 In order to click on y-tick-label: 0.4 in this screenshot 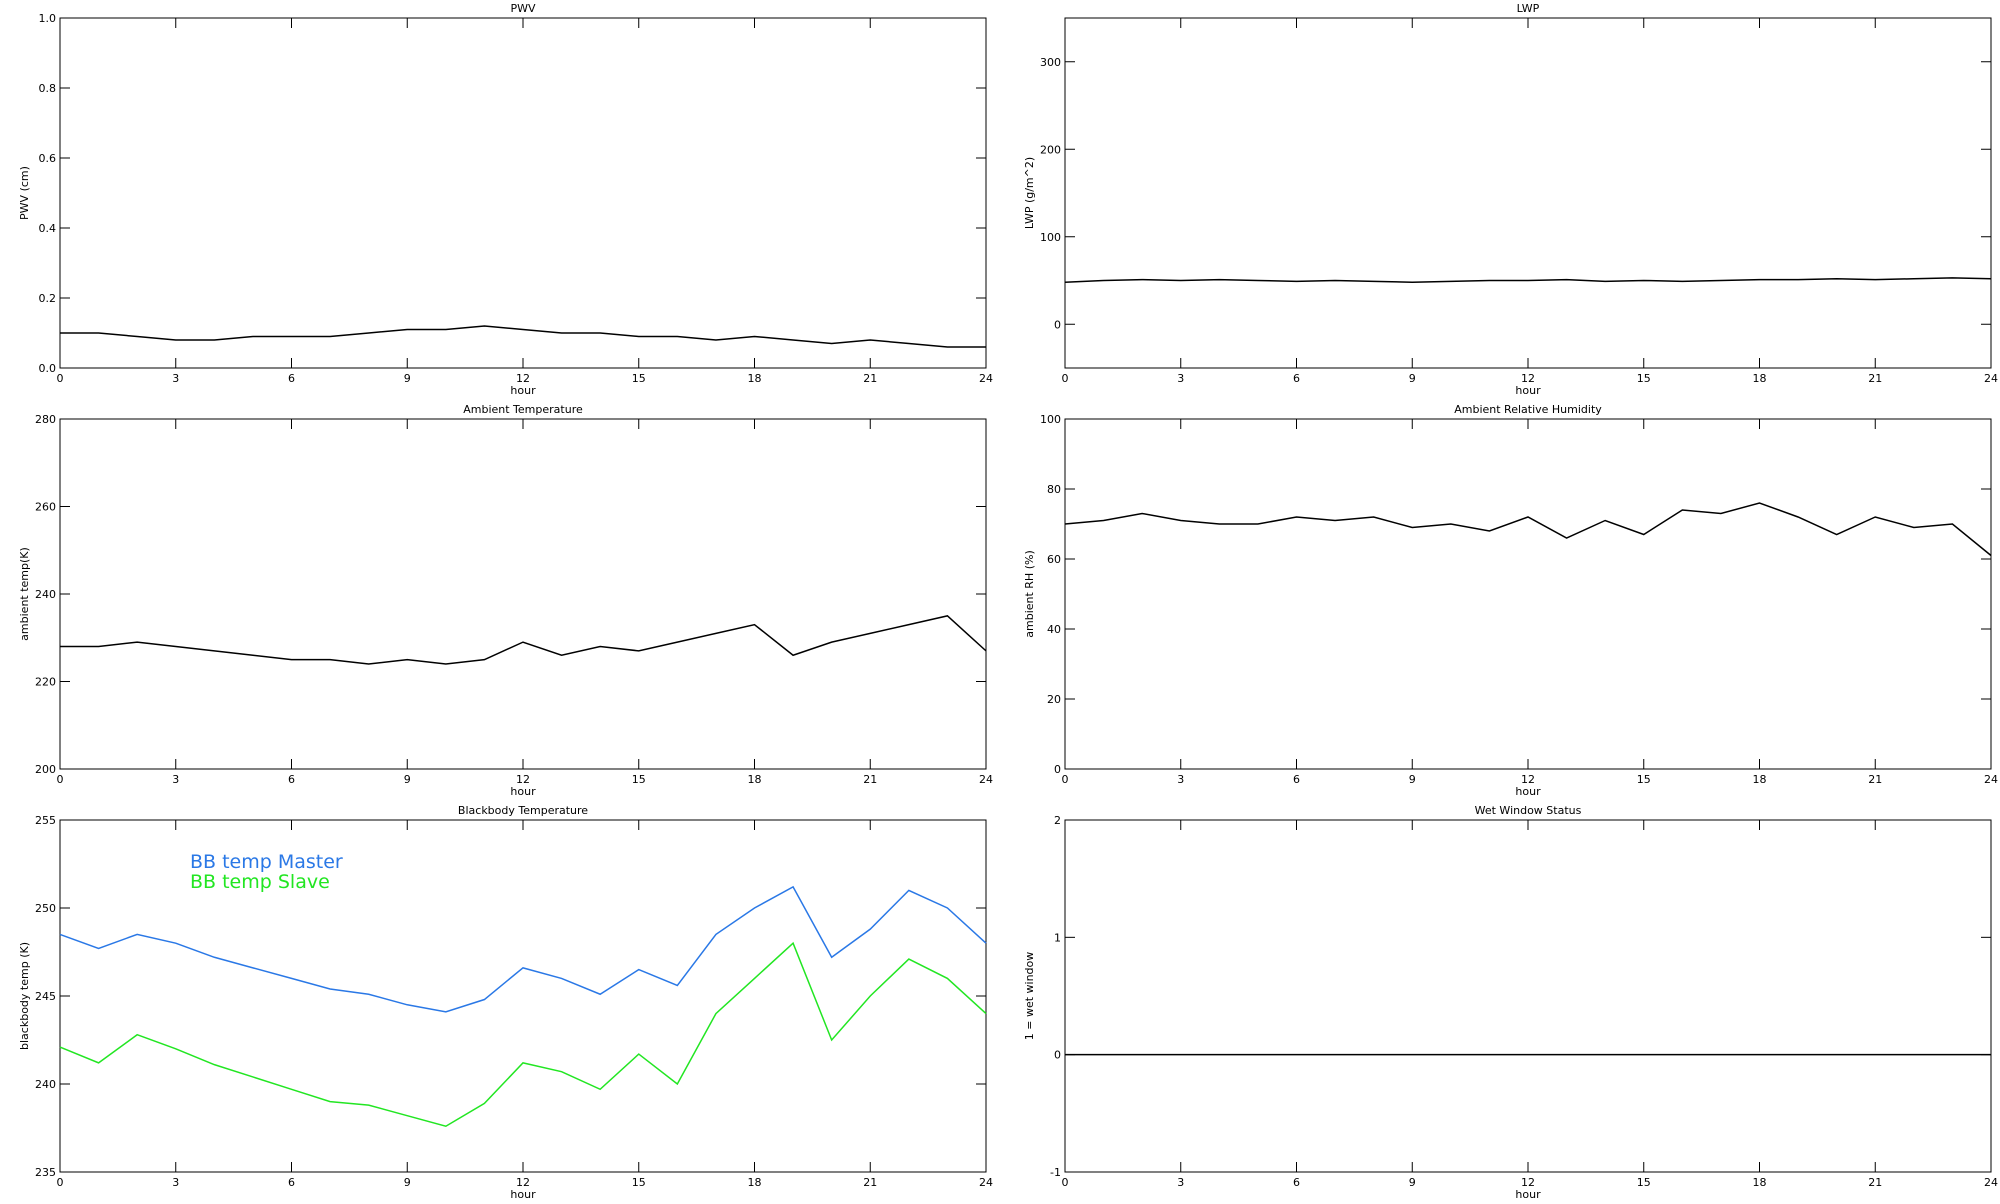, I will do `click(48, 228)`.